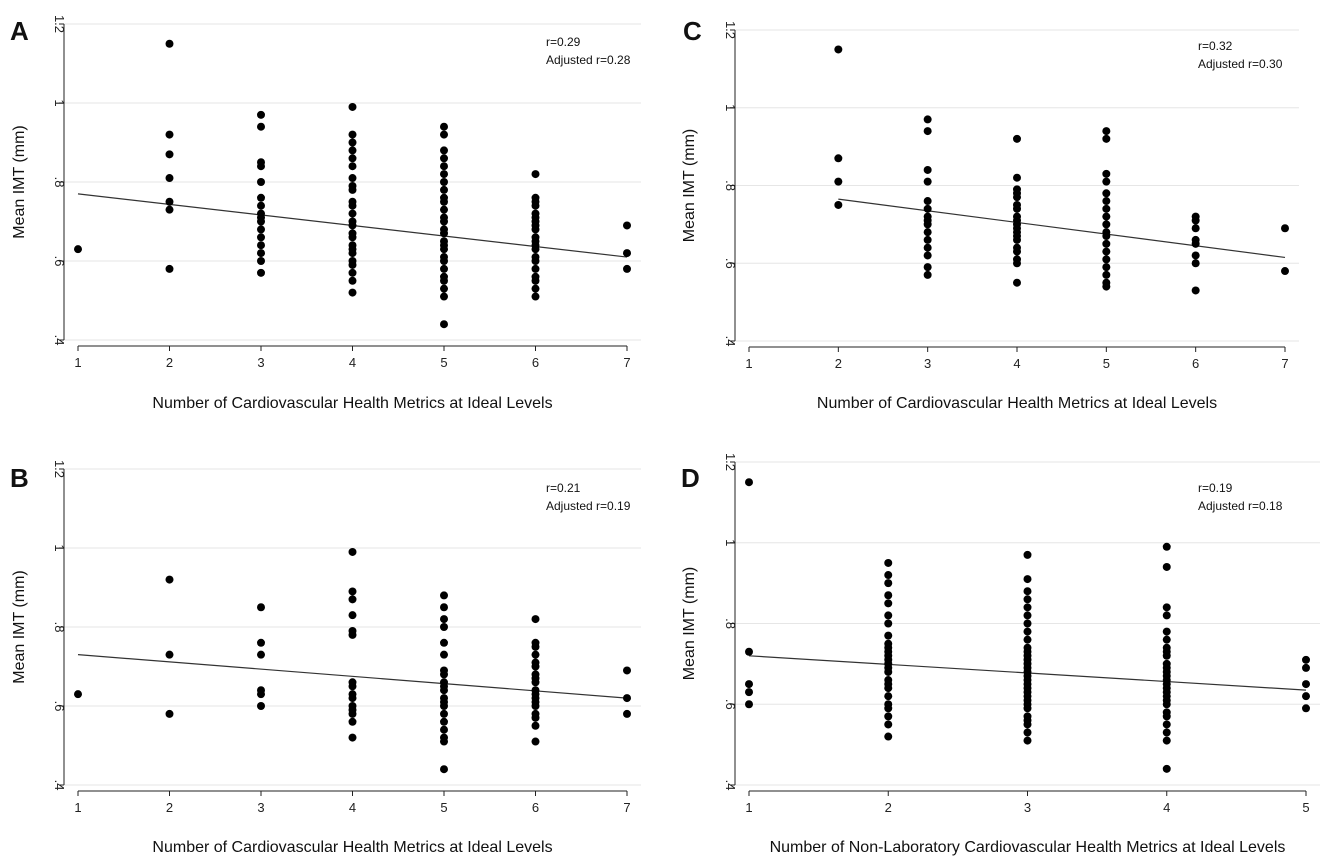 Image resolution: width=1321 pixels, height=860 pixels. What do you see at coordinates (563, 488) in the screenshot?
I see `correlation-annotation: r=0.21` at bounding box center [563, 488].